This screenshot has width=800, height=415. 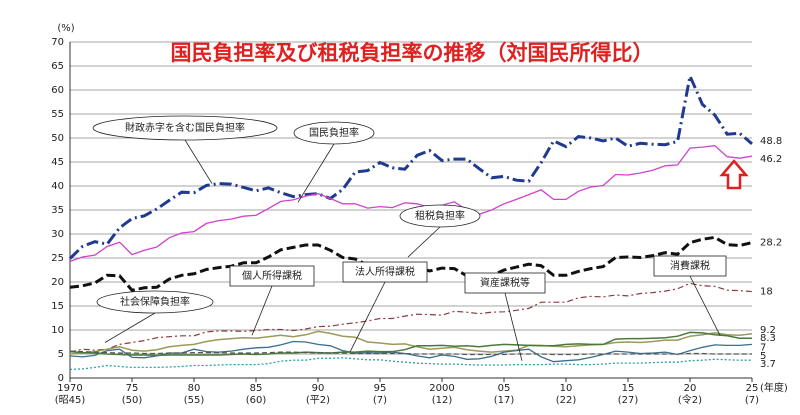 What do you see at coordinates (752, 388) in the screenshot?
I see `x-tick-label: 25` at bounding box center [752, 388].